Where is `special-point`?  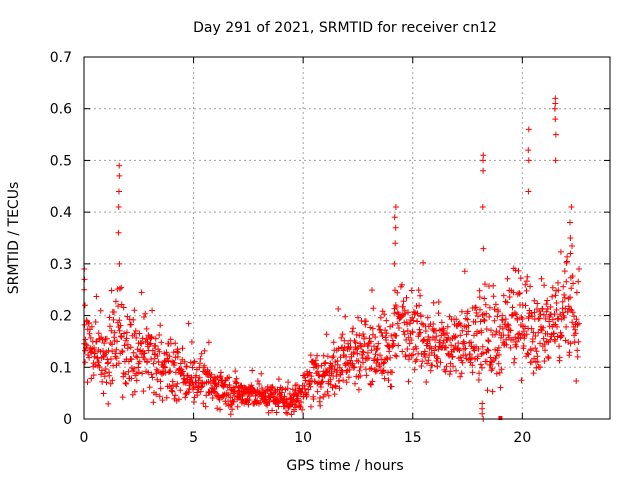 special-point is located at coordinates (500, 418).